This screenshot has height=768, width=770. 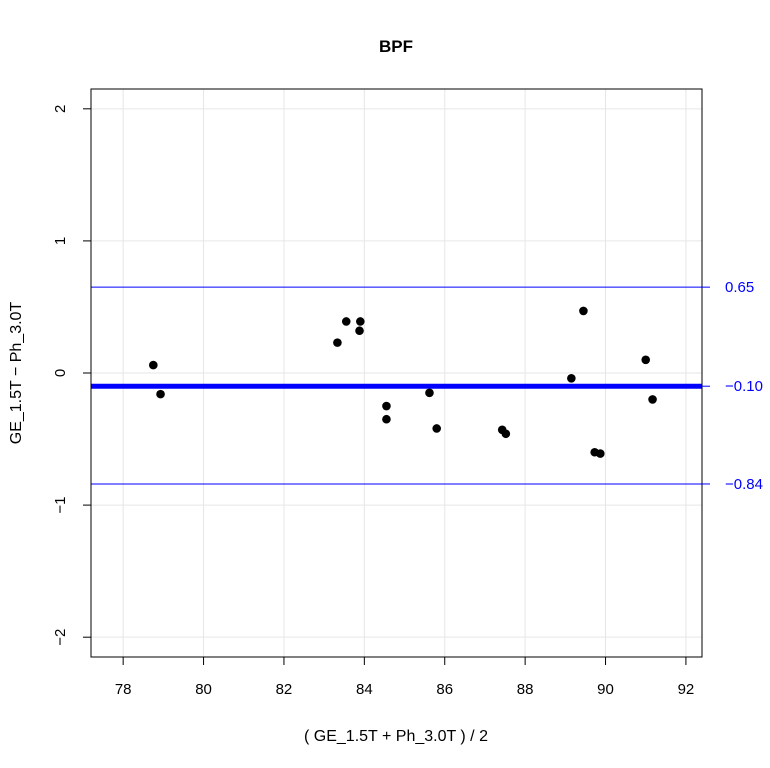 What do you see at coordinates (16, 373) in the screenshot?
I see `y-axis-label: GE_1.5T − Ph_3.0T` at bounding box center [16, 373].